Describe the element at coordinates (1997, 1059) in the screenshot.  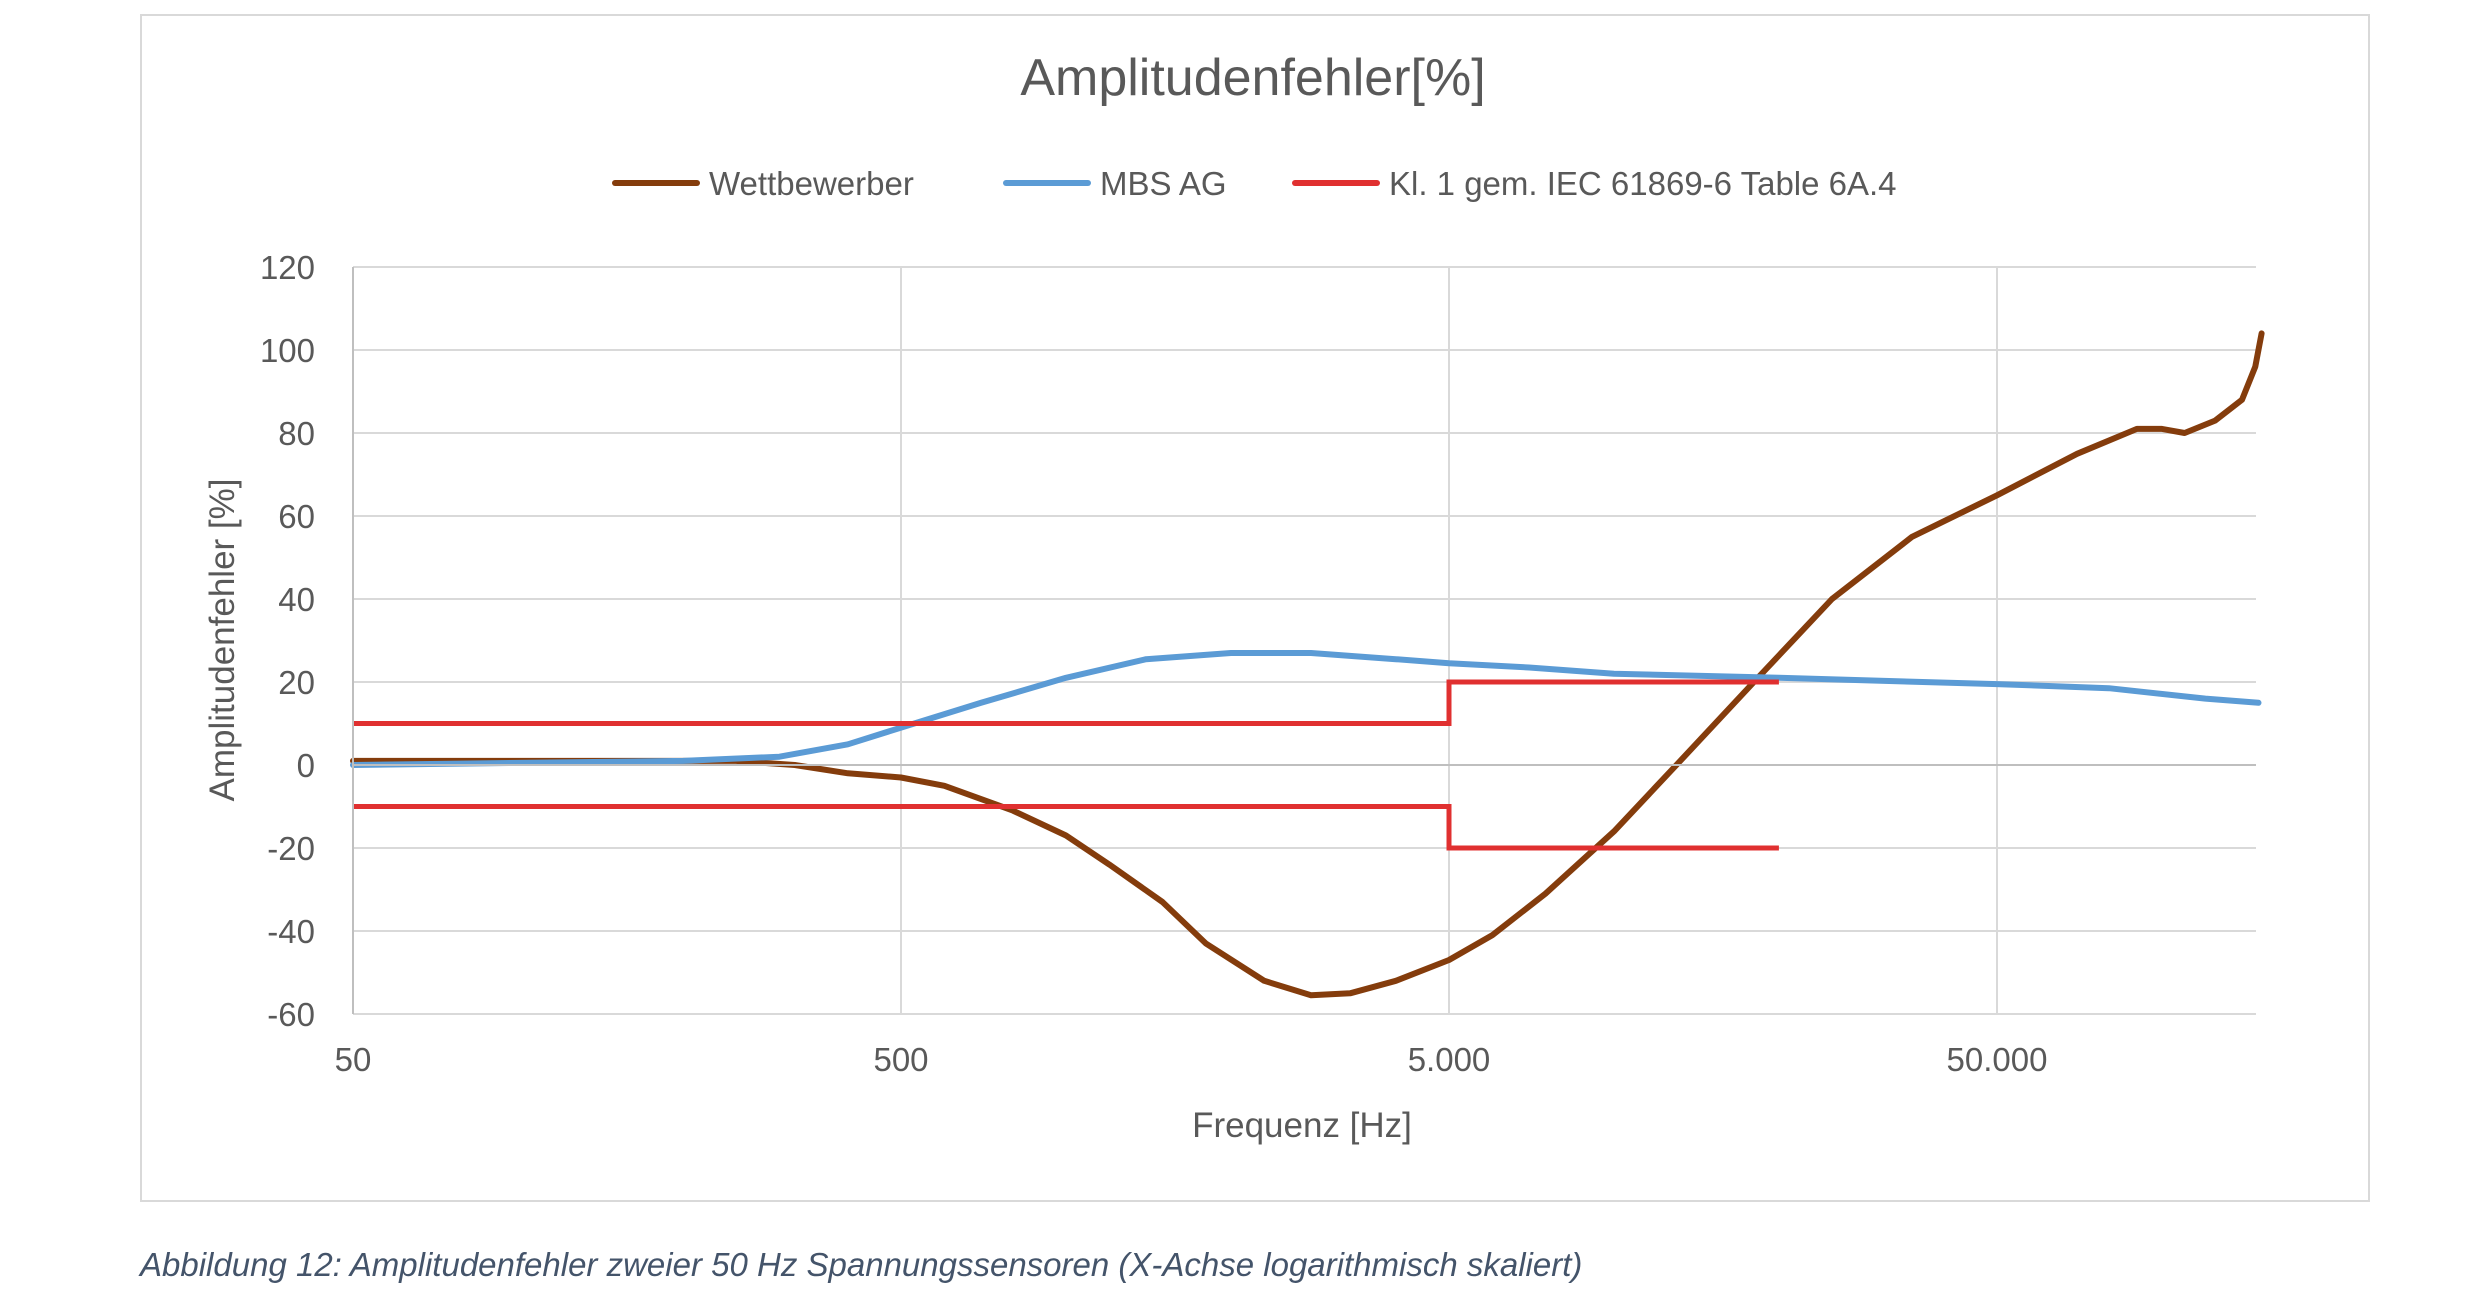
I see `x-tick-label: 50.000` at that location.